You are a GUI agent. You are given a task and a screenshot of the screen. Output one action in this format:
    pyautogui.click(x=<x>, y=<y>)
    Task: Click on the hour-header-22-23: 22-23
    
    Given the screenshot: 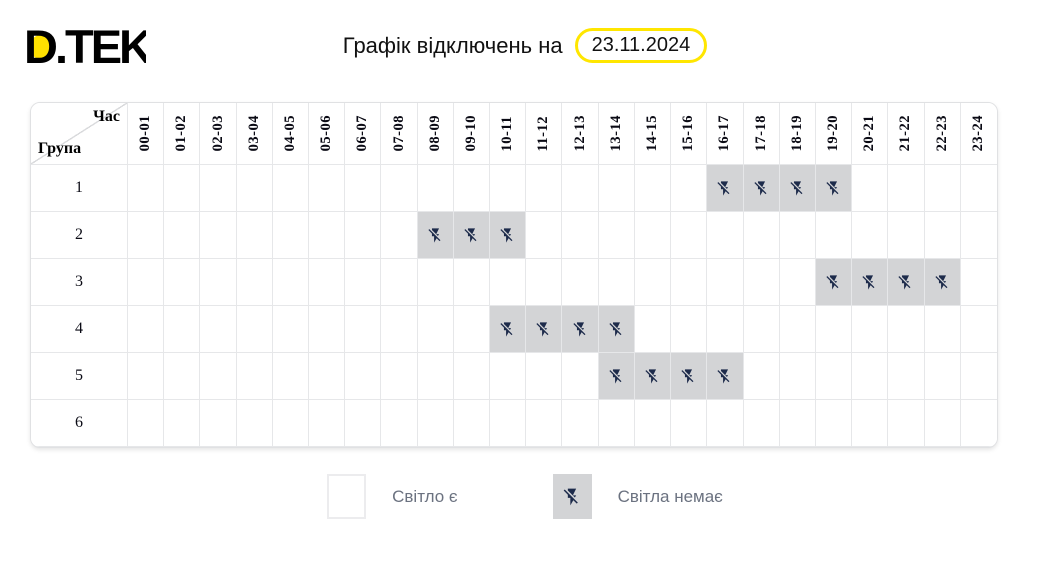 What is the action you would take?
    pyautogui.click(x=942, y=134)
    